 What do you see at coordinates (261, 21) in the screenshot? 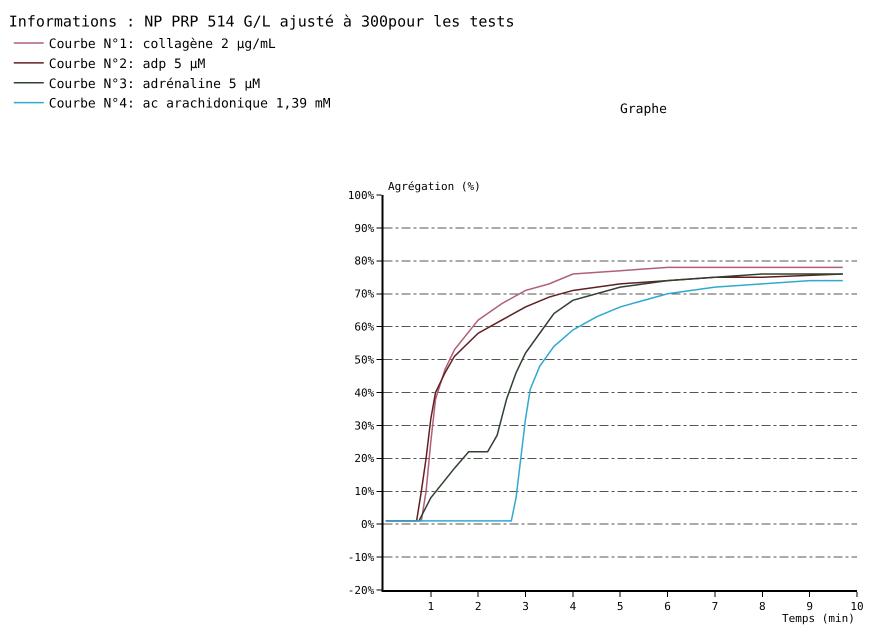
I see `text: Informations : NP PRP 514 G/L ajusté à 300pour les tests` at bounding box center [261, 21].